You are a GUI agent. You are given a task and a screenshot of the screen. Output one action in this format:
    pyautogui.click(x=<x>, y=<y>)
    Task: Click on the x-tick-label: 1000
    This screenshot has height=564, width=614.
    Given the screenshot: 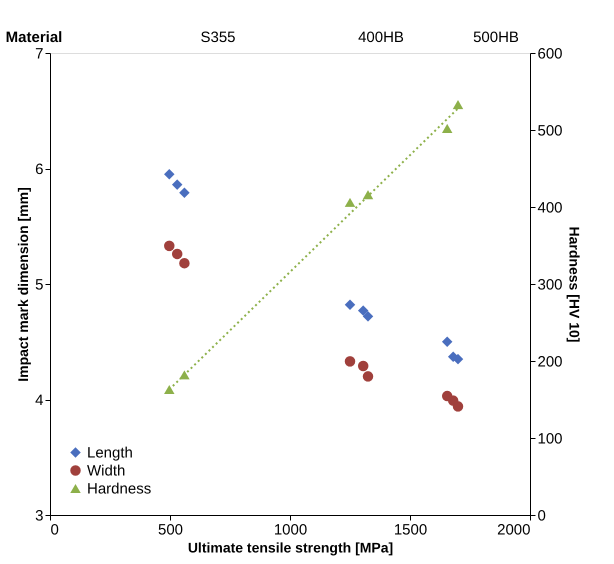 What is the action you would take?
    pyautogui.click(x=291, y=530)
    